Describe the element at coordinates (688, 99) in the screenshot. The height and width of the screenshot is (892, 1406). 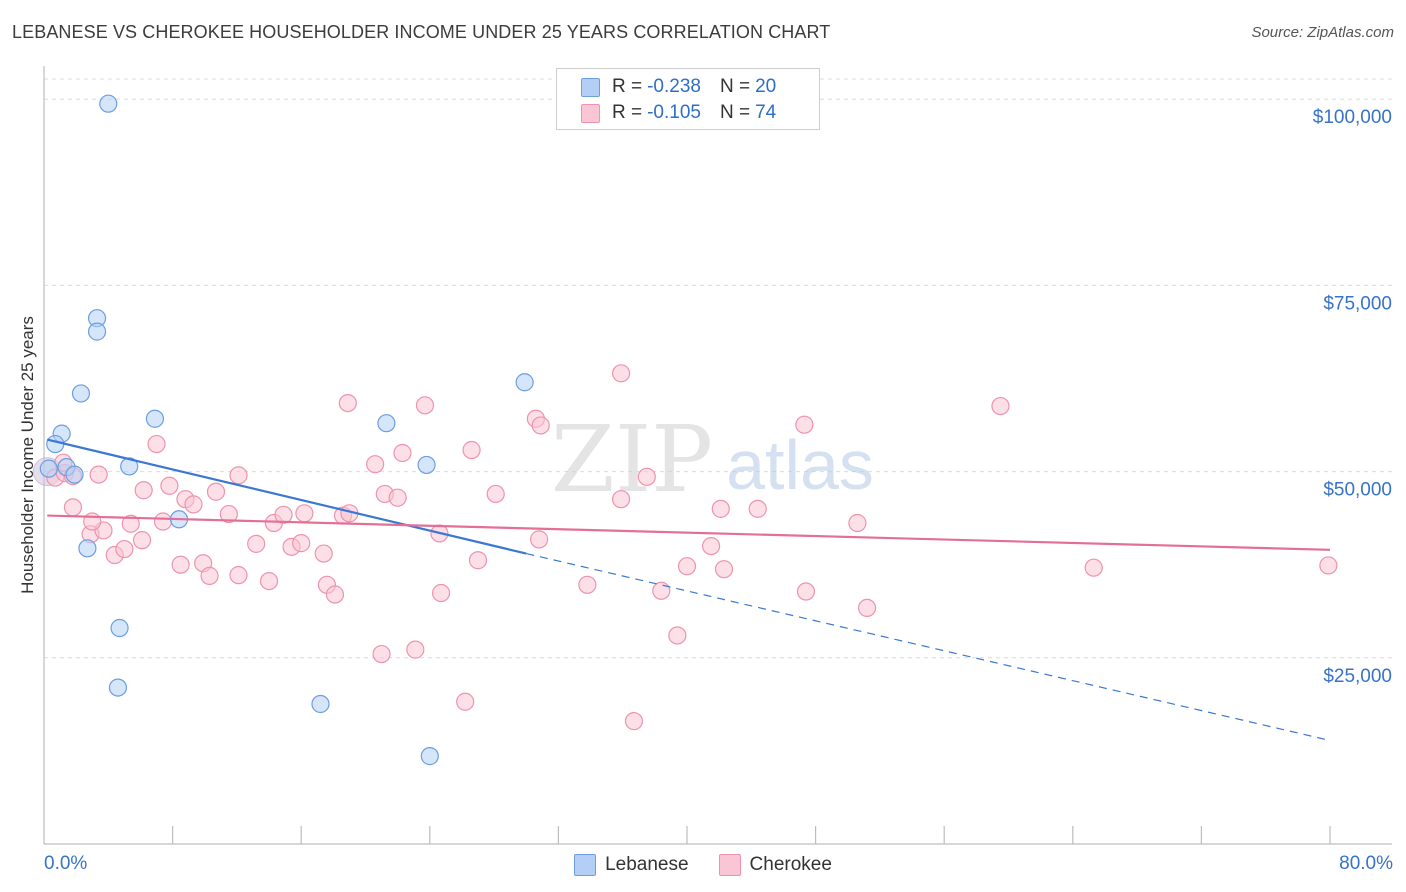
I see `correlation-legend: R = -0.238 N = 20 R = -0.105 N = 74` at that location.